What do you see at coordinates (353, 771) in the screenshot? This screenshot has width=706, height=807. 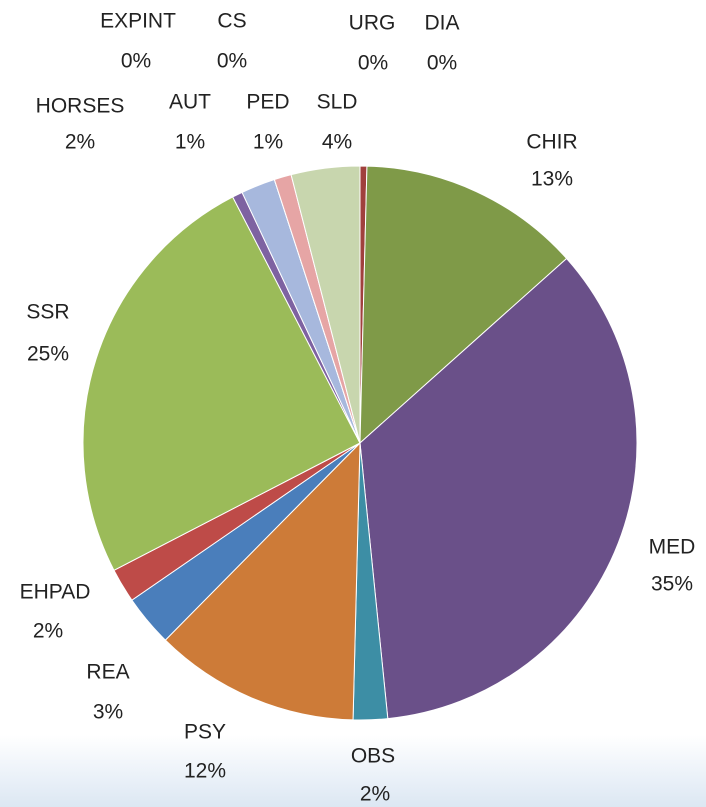 I see `footer-band` at bounding box center [353, 771].